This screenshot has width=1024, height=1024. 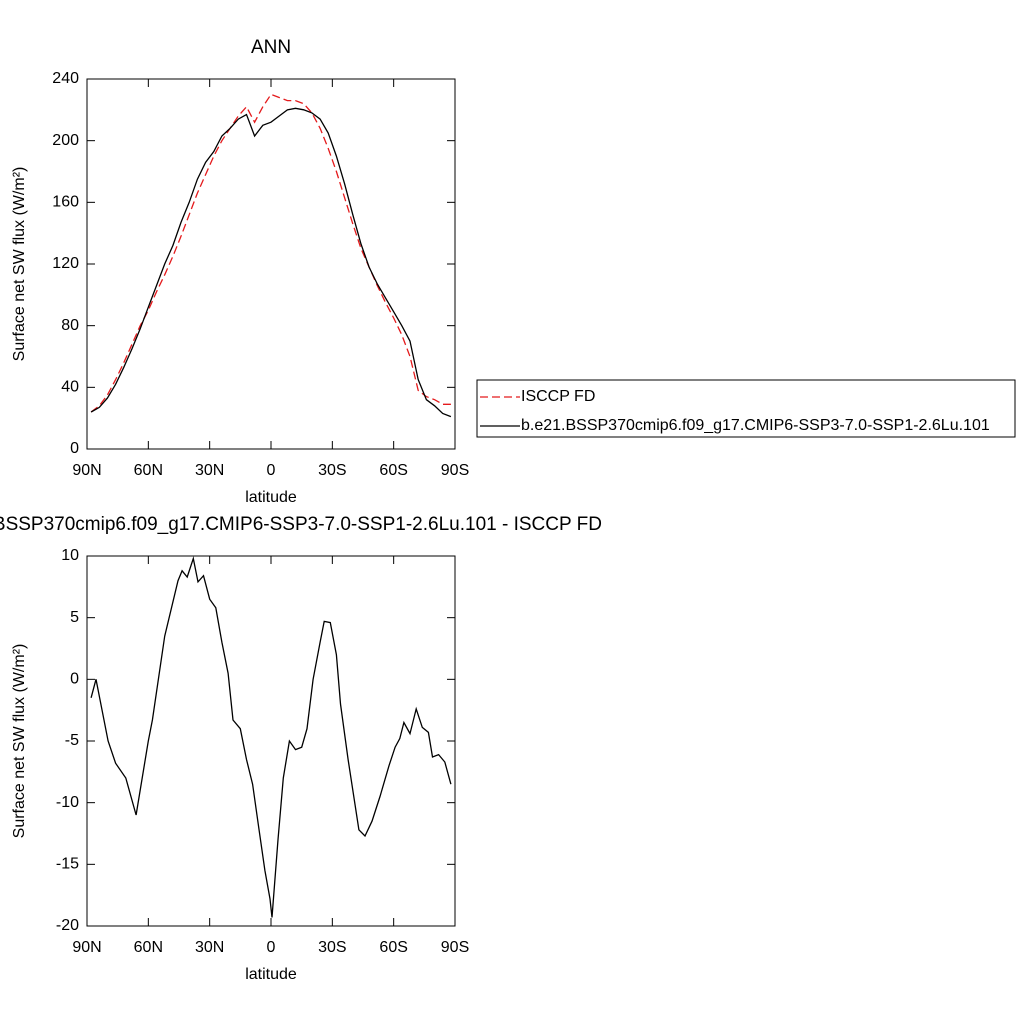 What do you see at coordinates (65, 263) in the screenshot?
I see `y-tick-label: 120` at bounding box center [65, 263].